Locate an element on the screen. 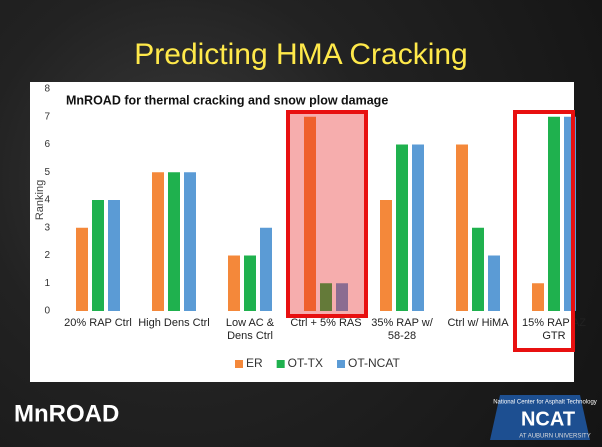 This screenshot has height=447, width=602. y-tick-label: 1 is located at coordinates (47, 283).